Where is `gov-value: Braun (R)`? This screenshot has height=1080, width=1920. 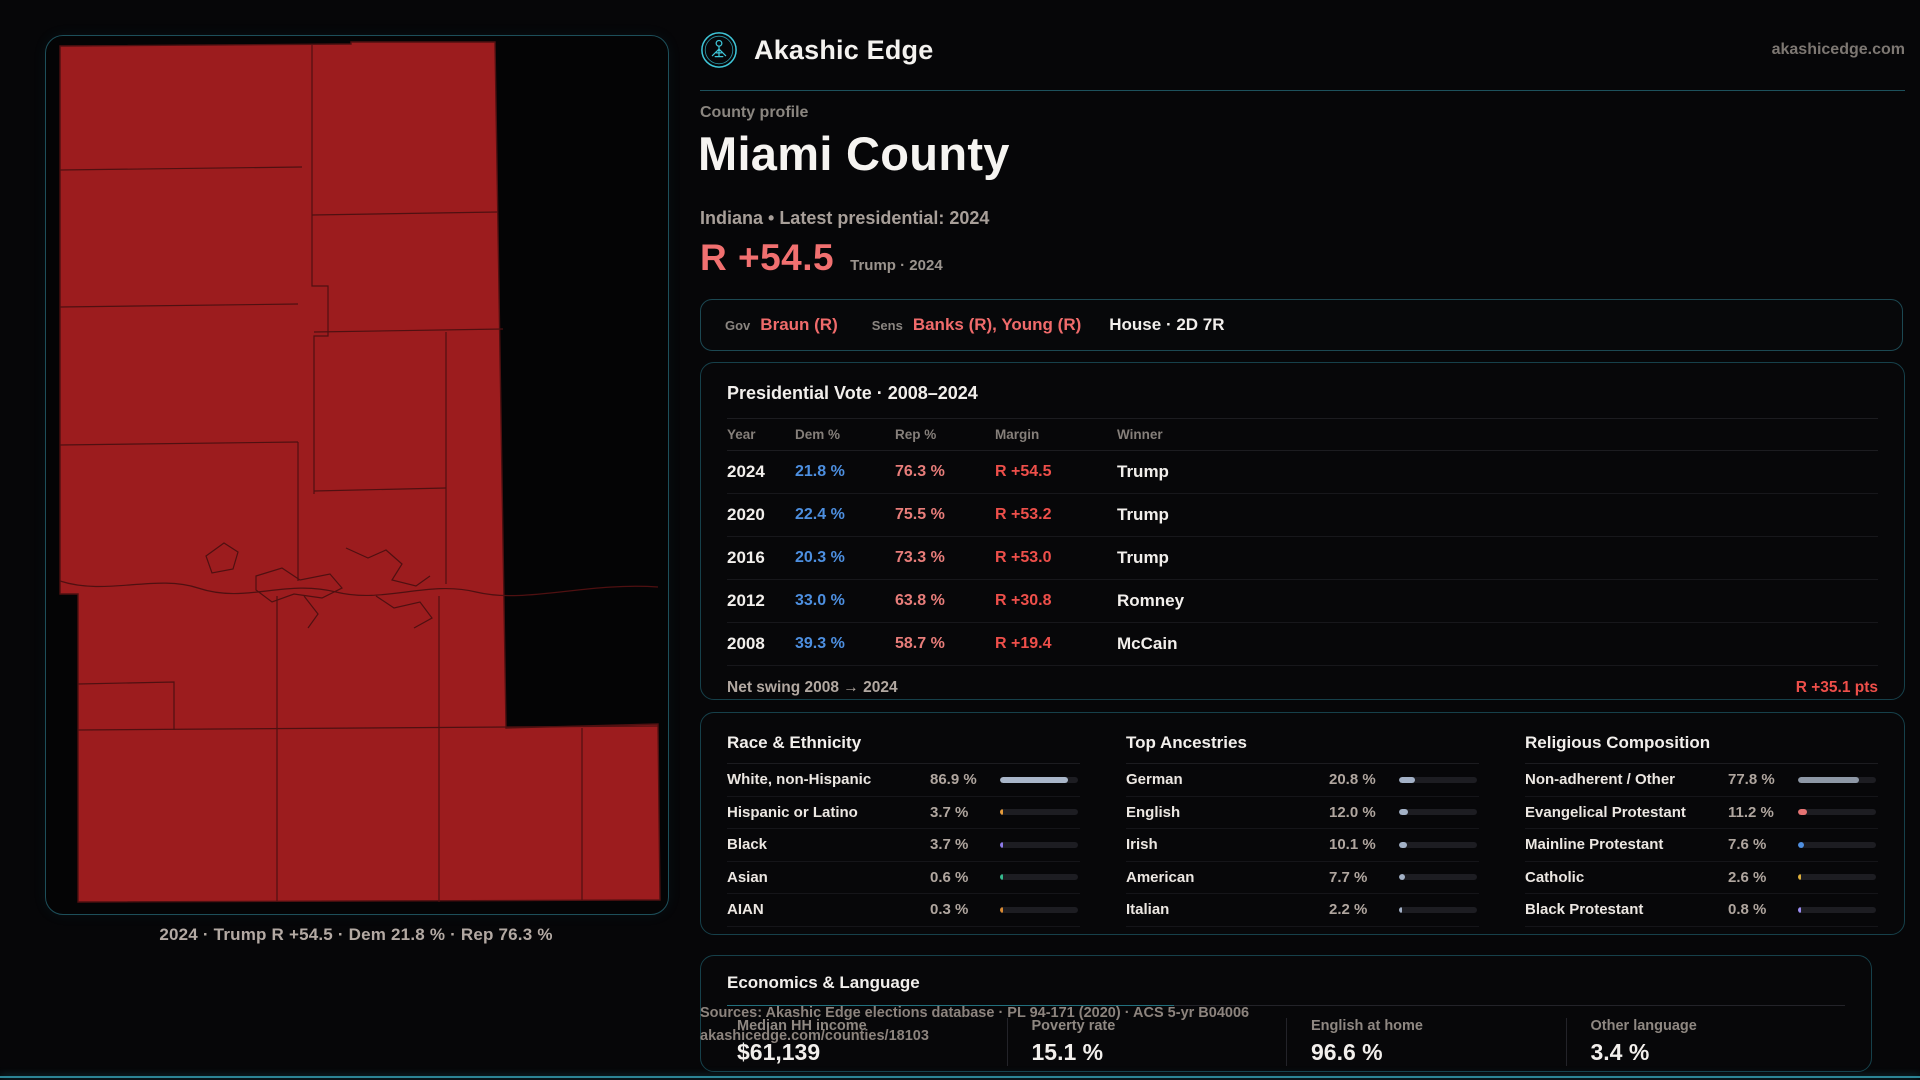
gov-value: Braun (R) is located at coordinates (799, 324).